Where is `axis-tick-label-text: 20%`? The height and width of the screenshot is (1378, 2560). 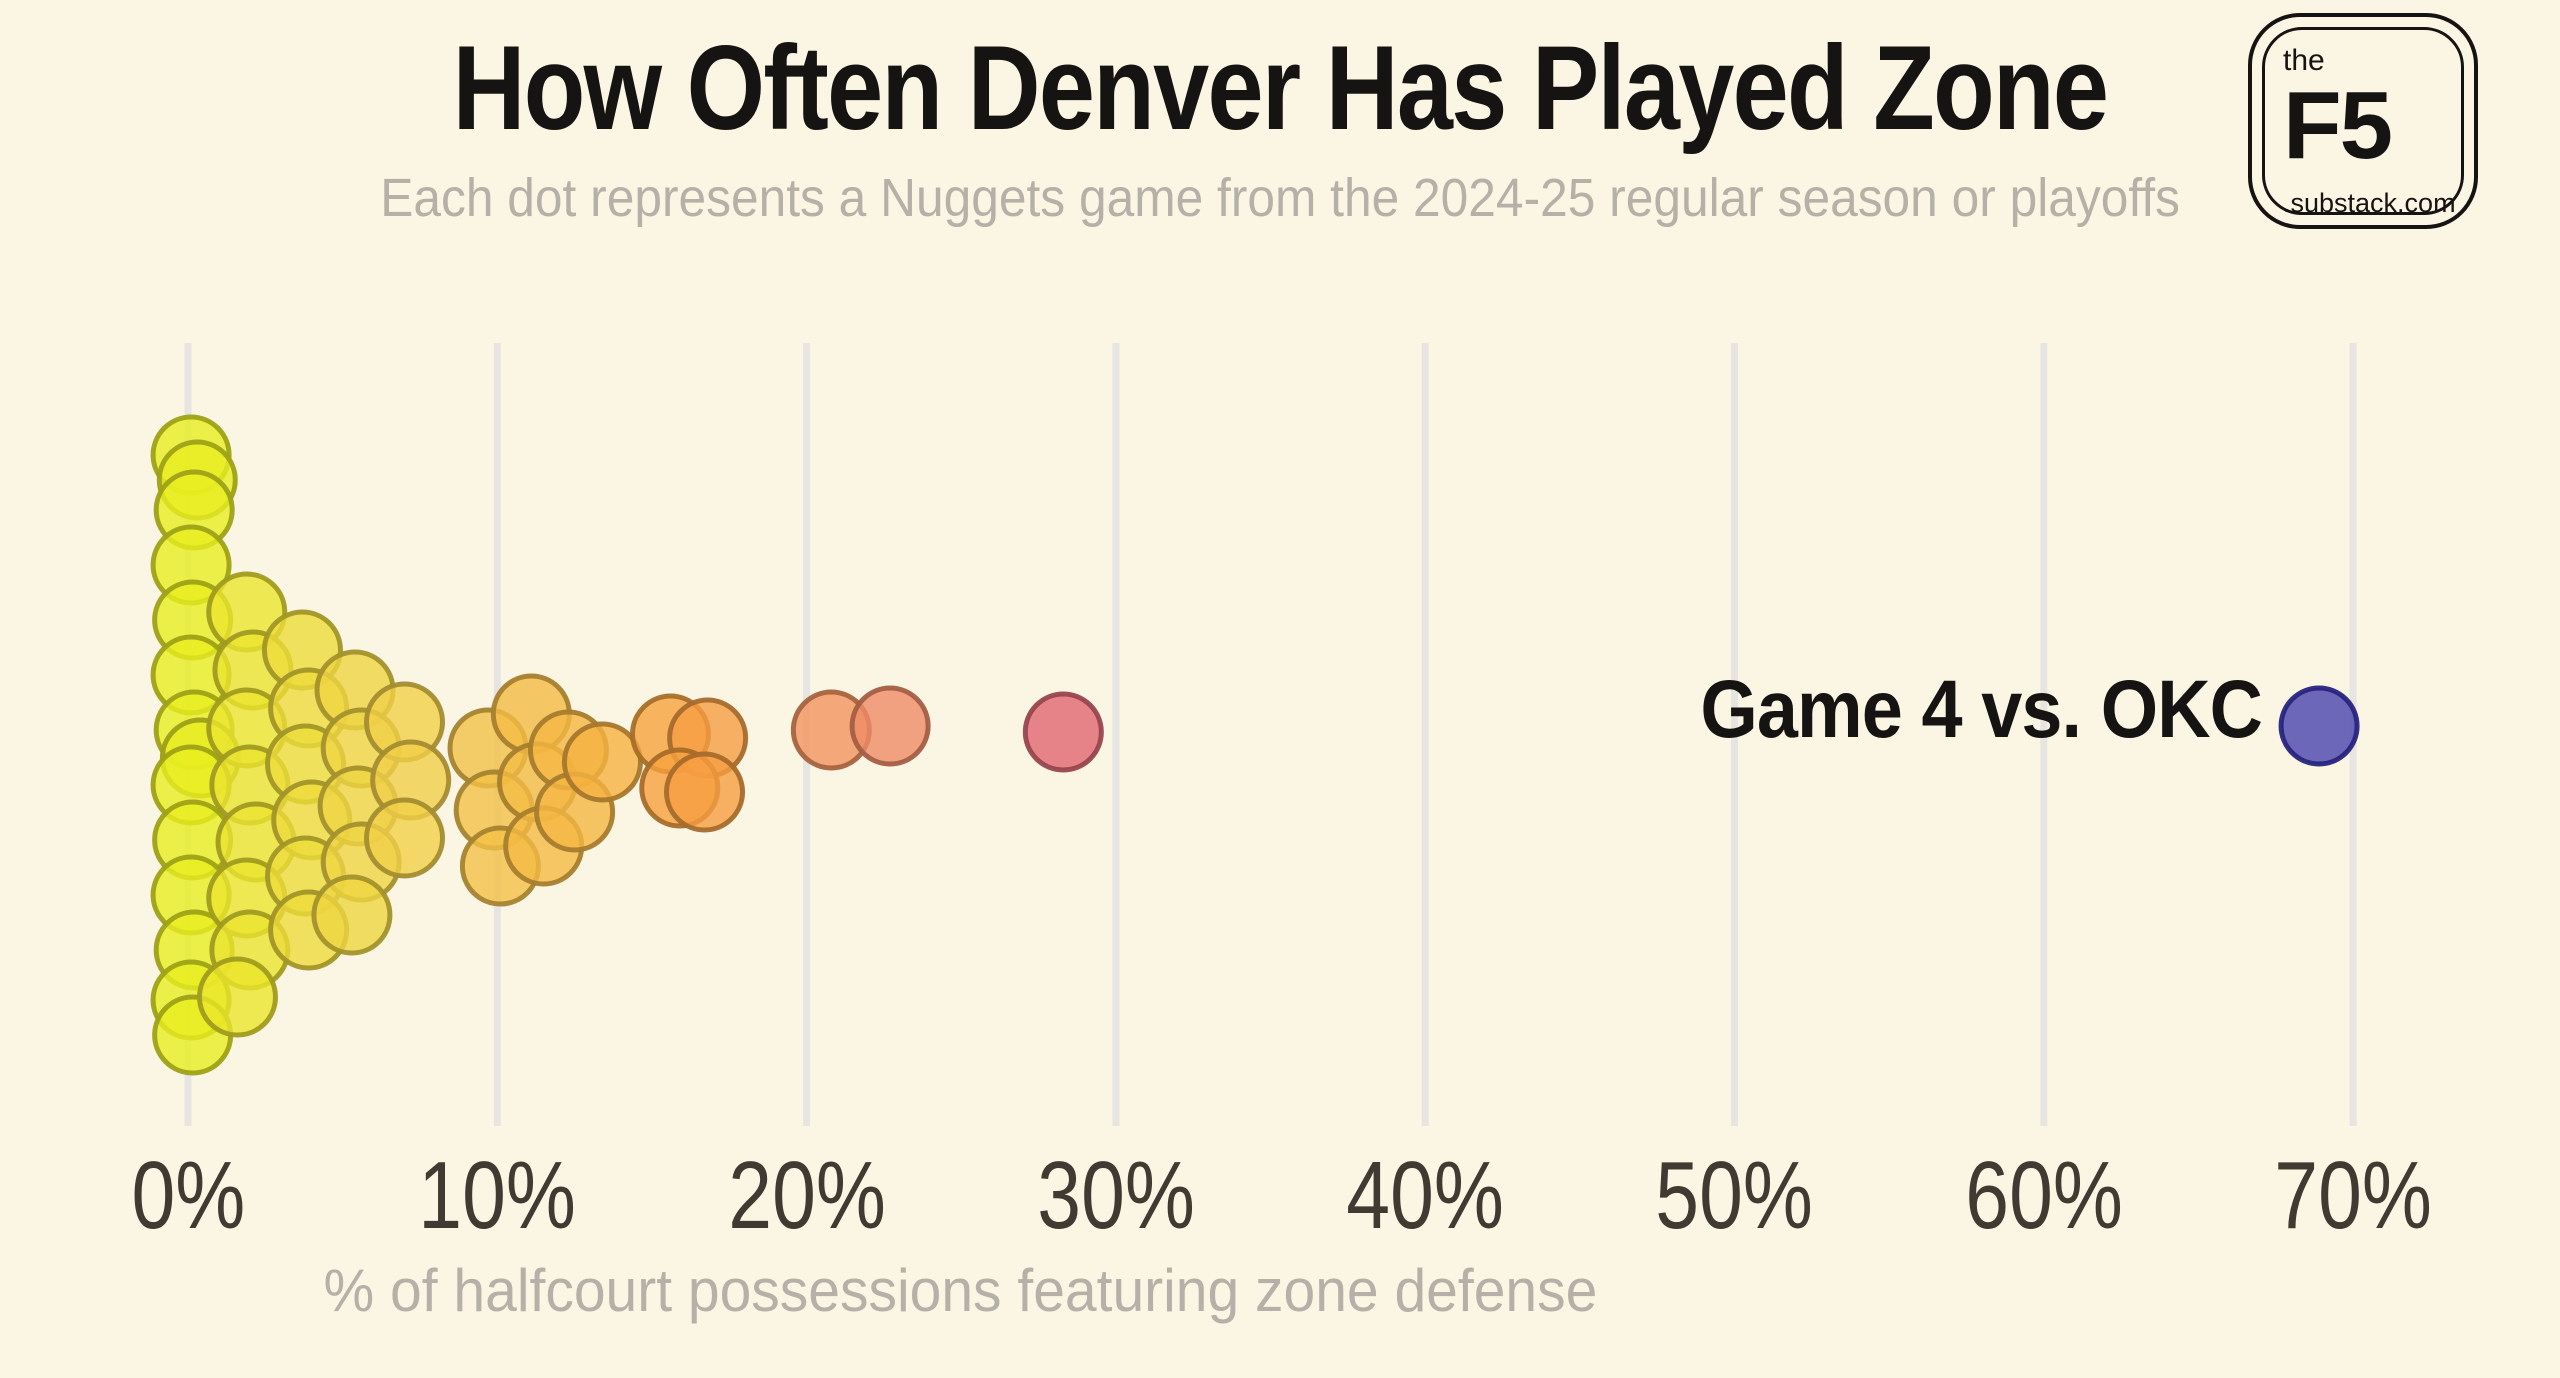
axis-tick-label-text: 20% is located at coordinates (806, 1195).